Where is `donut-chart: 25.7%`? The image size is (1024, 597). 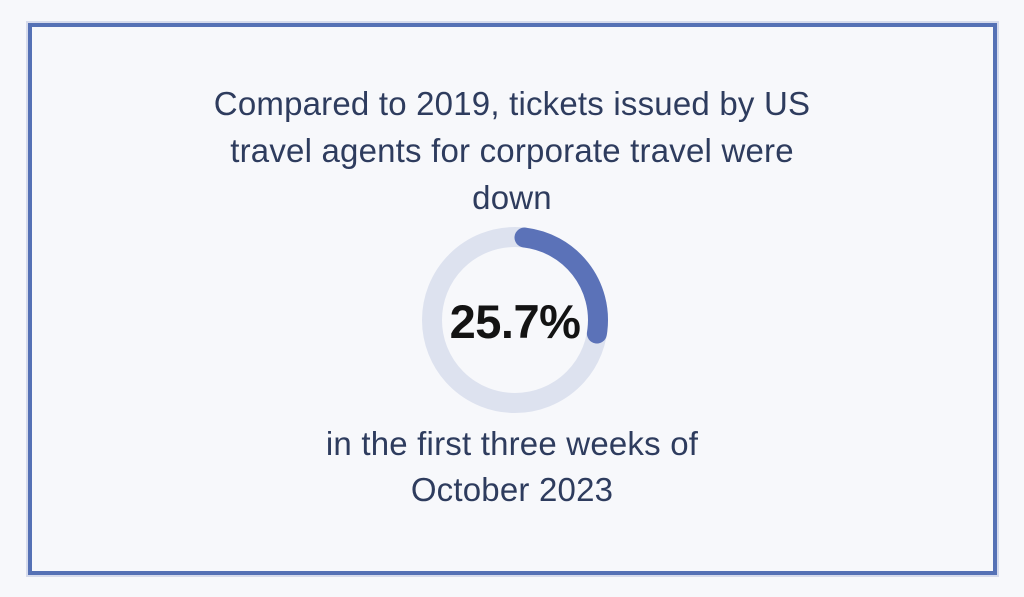 donut-chart: 25.7% is located at coordinates (515, 320).